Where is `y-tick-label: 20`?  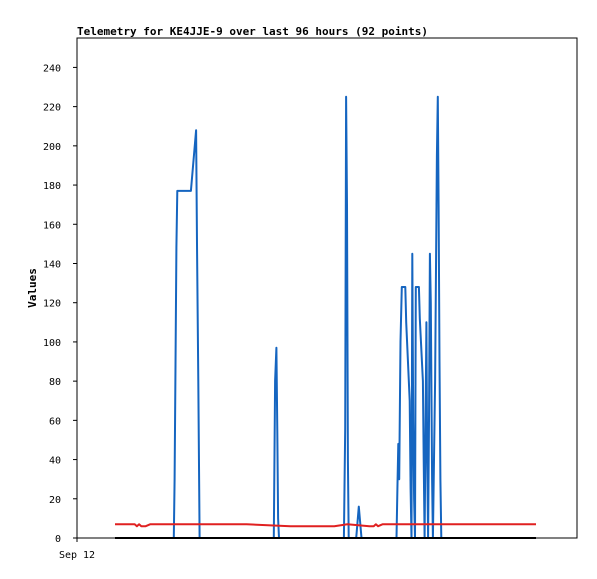 y-tick-label: 20 is located at coordinates (55, 500).